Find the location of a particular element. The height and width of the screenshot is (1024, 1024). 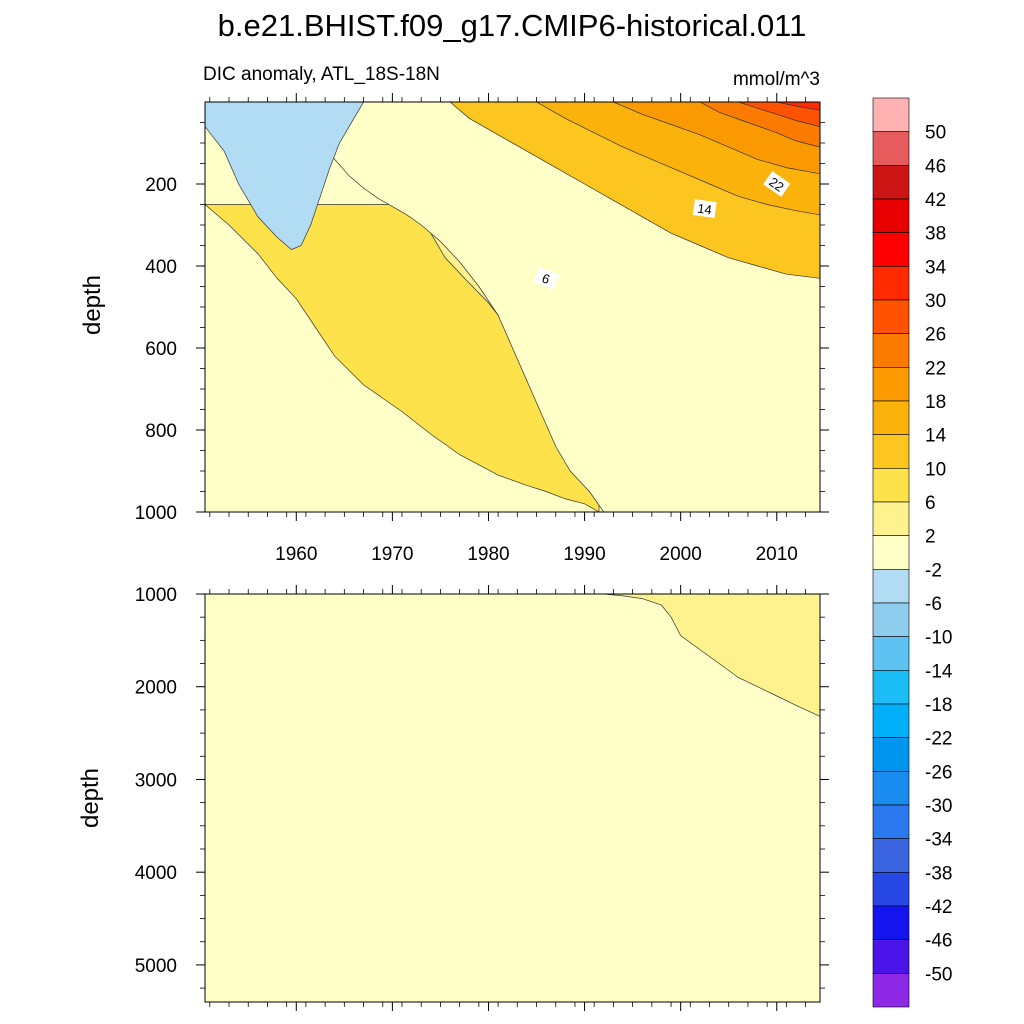

colorbar-label: -42 is located at coordinates (938, 907).